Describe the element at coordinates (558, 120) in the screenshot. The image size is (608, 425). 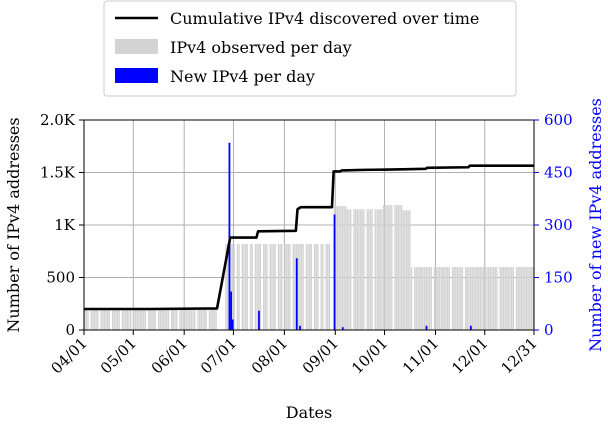
I see `y-right-tick-label: 600` at that location.